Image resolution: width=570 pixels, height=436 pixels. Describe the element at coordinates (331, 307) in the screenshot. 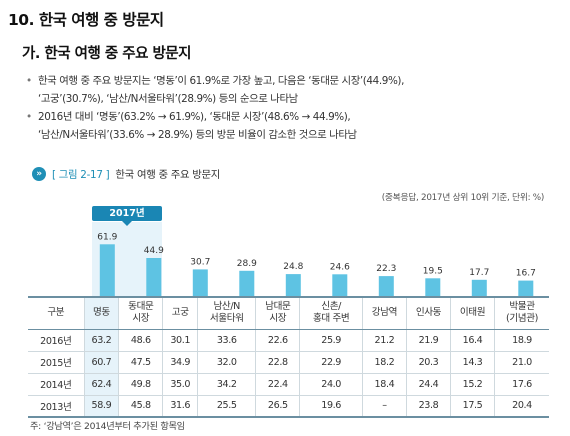

I see `column-header-line: 신촌/` at that location.